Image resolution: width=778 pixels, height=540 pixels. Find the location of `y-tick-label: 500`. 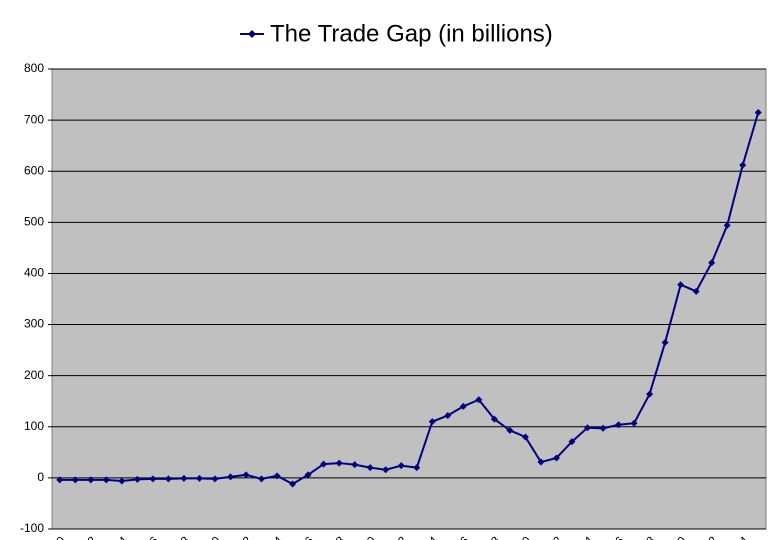

y-tick-label: 500 is located at coordinates (34, 222).